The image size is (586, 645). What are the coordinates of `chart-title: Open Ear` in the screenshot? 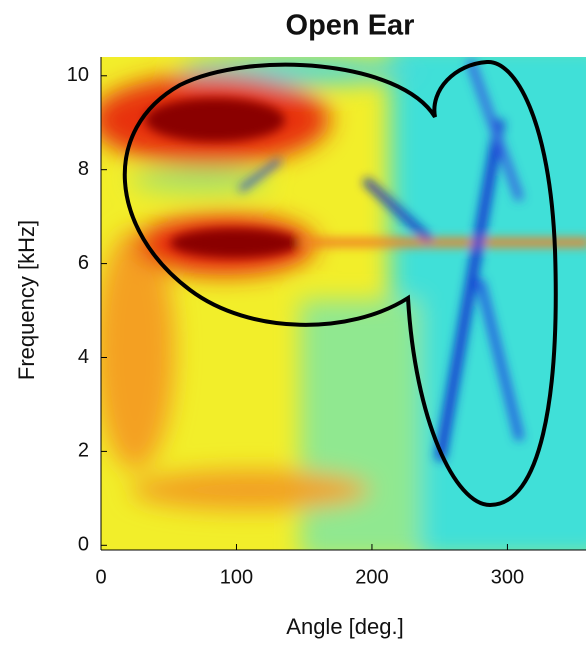 It's located at (350, 26).